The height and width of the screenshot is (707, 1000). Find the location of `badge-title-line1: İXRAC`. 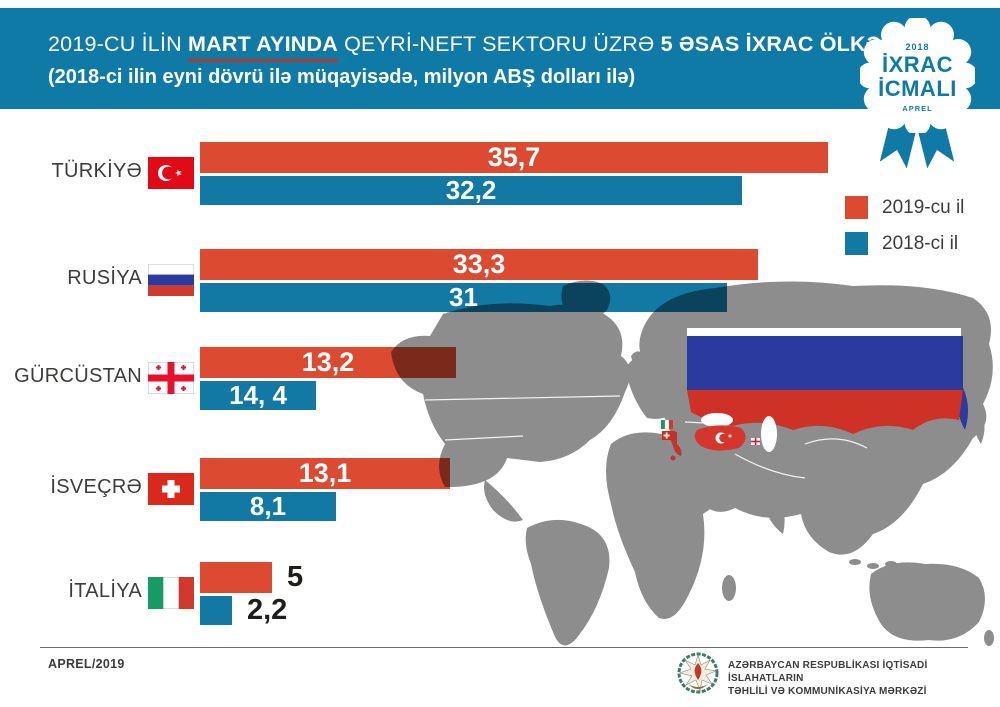

badge-title-line1: İXRAC is located at coordinates (917, 64).